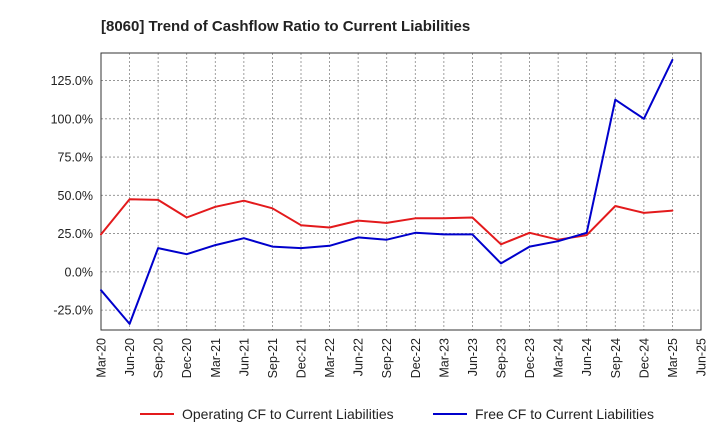  What do you see at coordinates (673, 358) in the screenshot?
I see `x-tick-label: Mar-25` at bounding box center [673, 358].